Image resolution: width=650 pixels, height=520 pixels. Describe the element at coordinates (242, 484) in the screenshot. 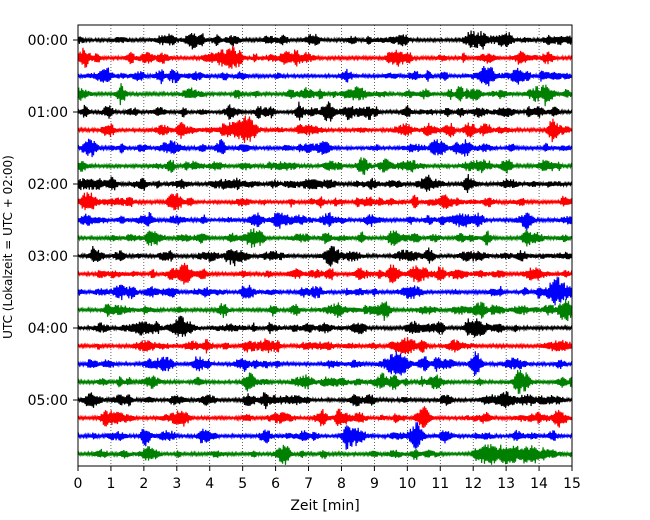

I see `x-tick-label: 5` at that location.